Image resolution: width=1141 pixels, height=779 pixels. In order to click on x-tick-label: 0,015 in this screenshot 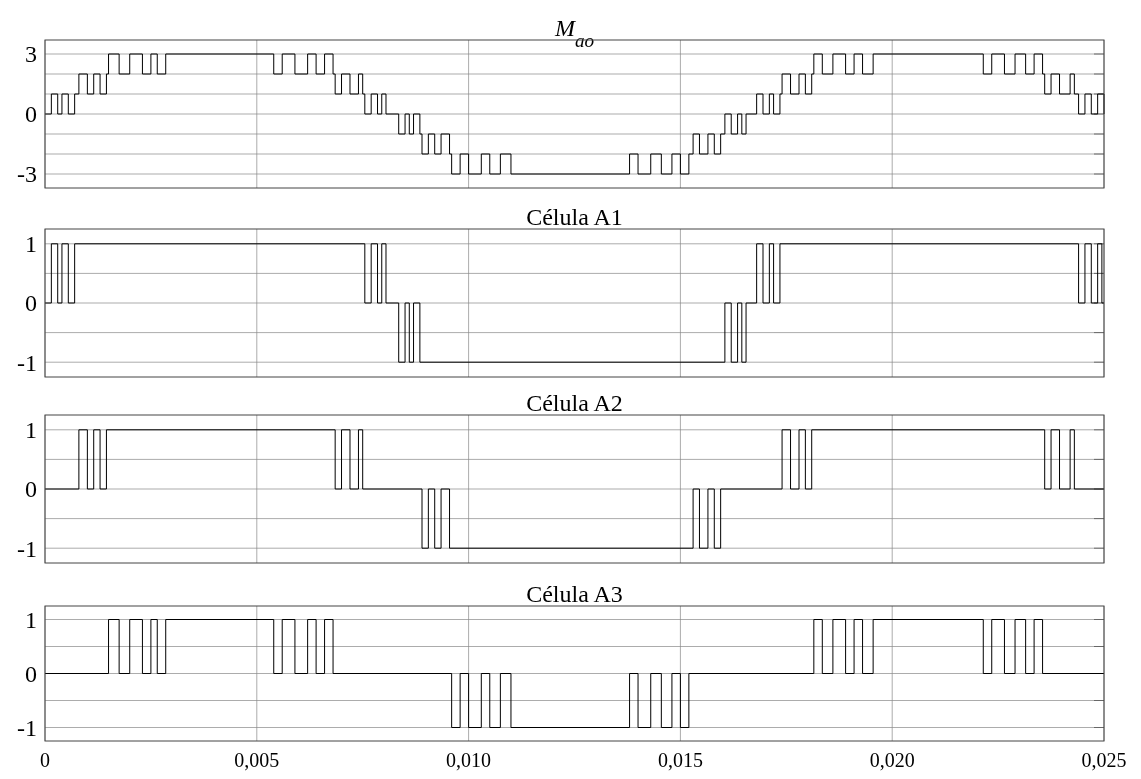, I will do `click(680, 760)`.